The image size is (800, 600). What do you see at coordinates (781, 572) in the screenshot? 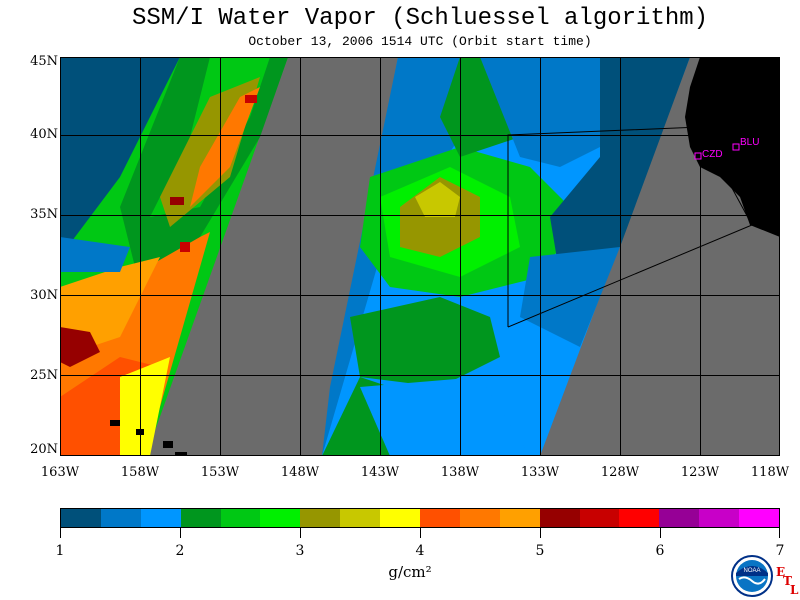
I see `etl-letter-e: E` at bounding box center [781, 572].